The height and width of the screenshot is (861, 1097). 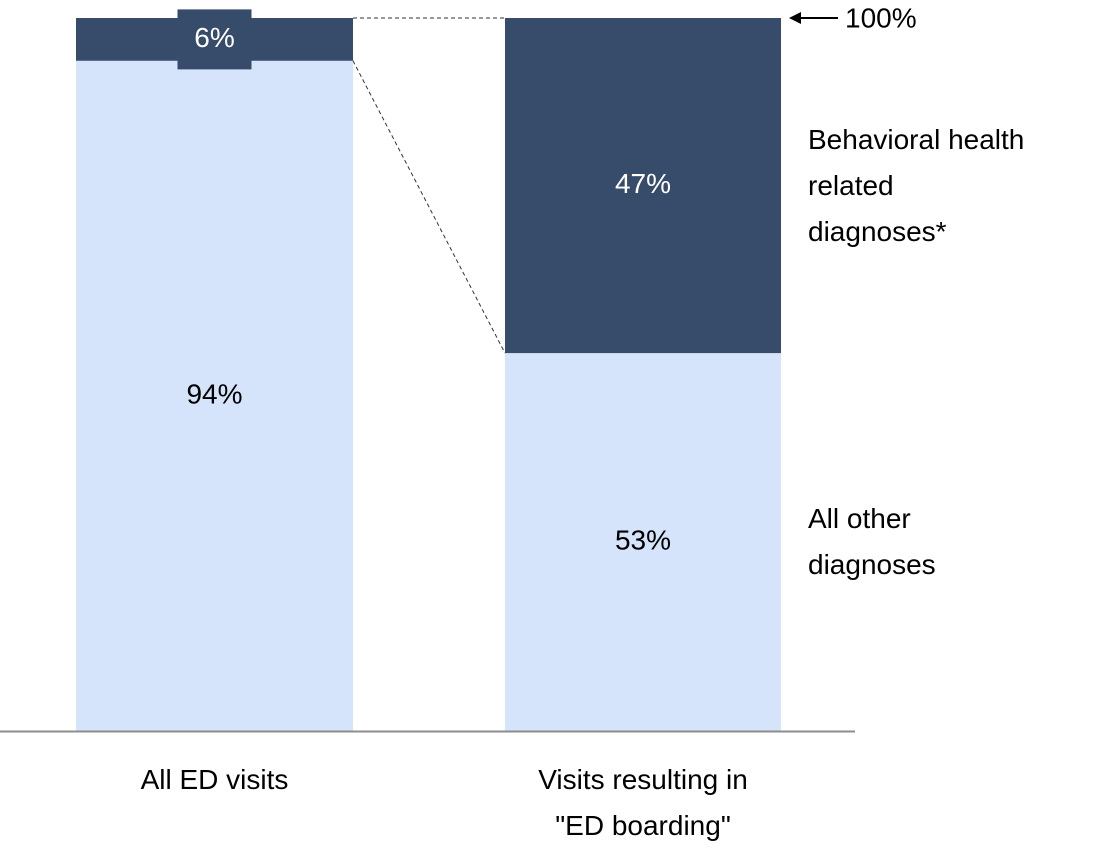 I want to click on value-label: 94%, so click(x=214, y=393).